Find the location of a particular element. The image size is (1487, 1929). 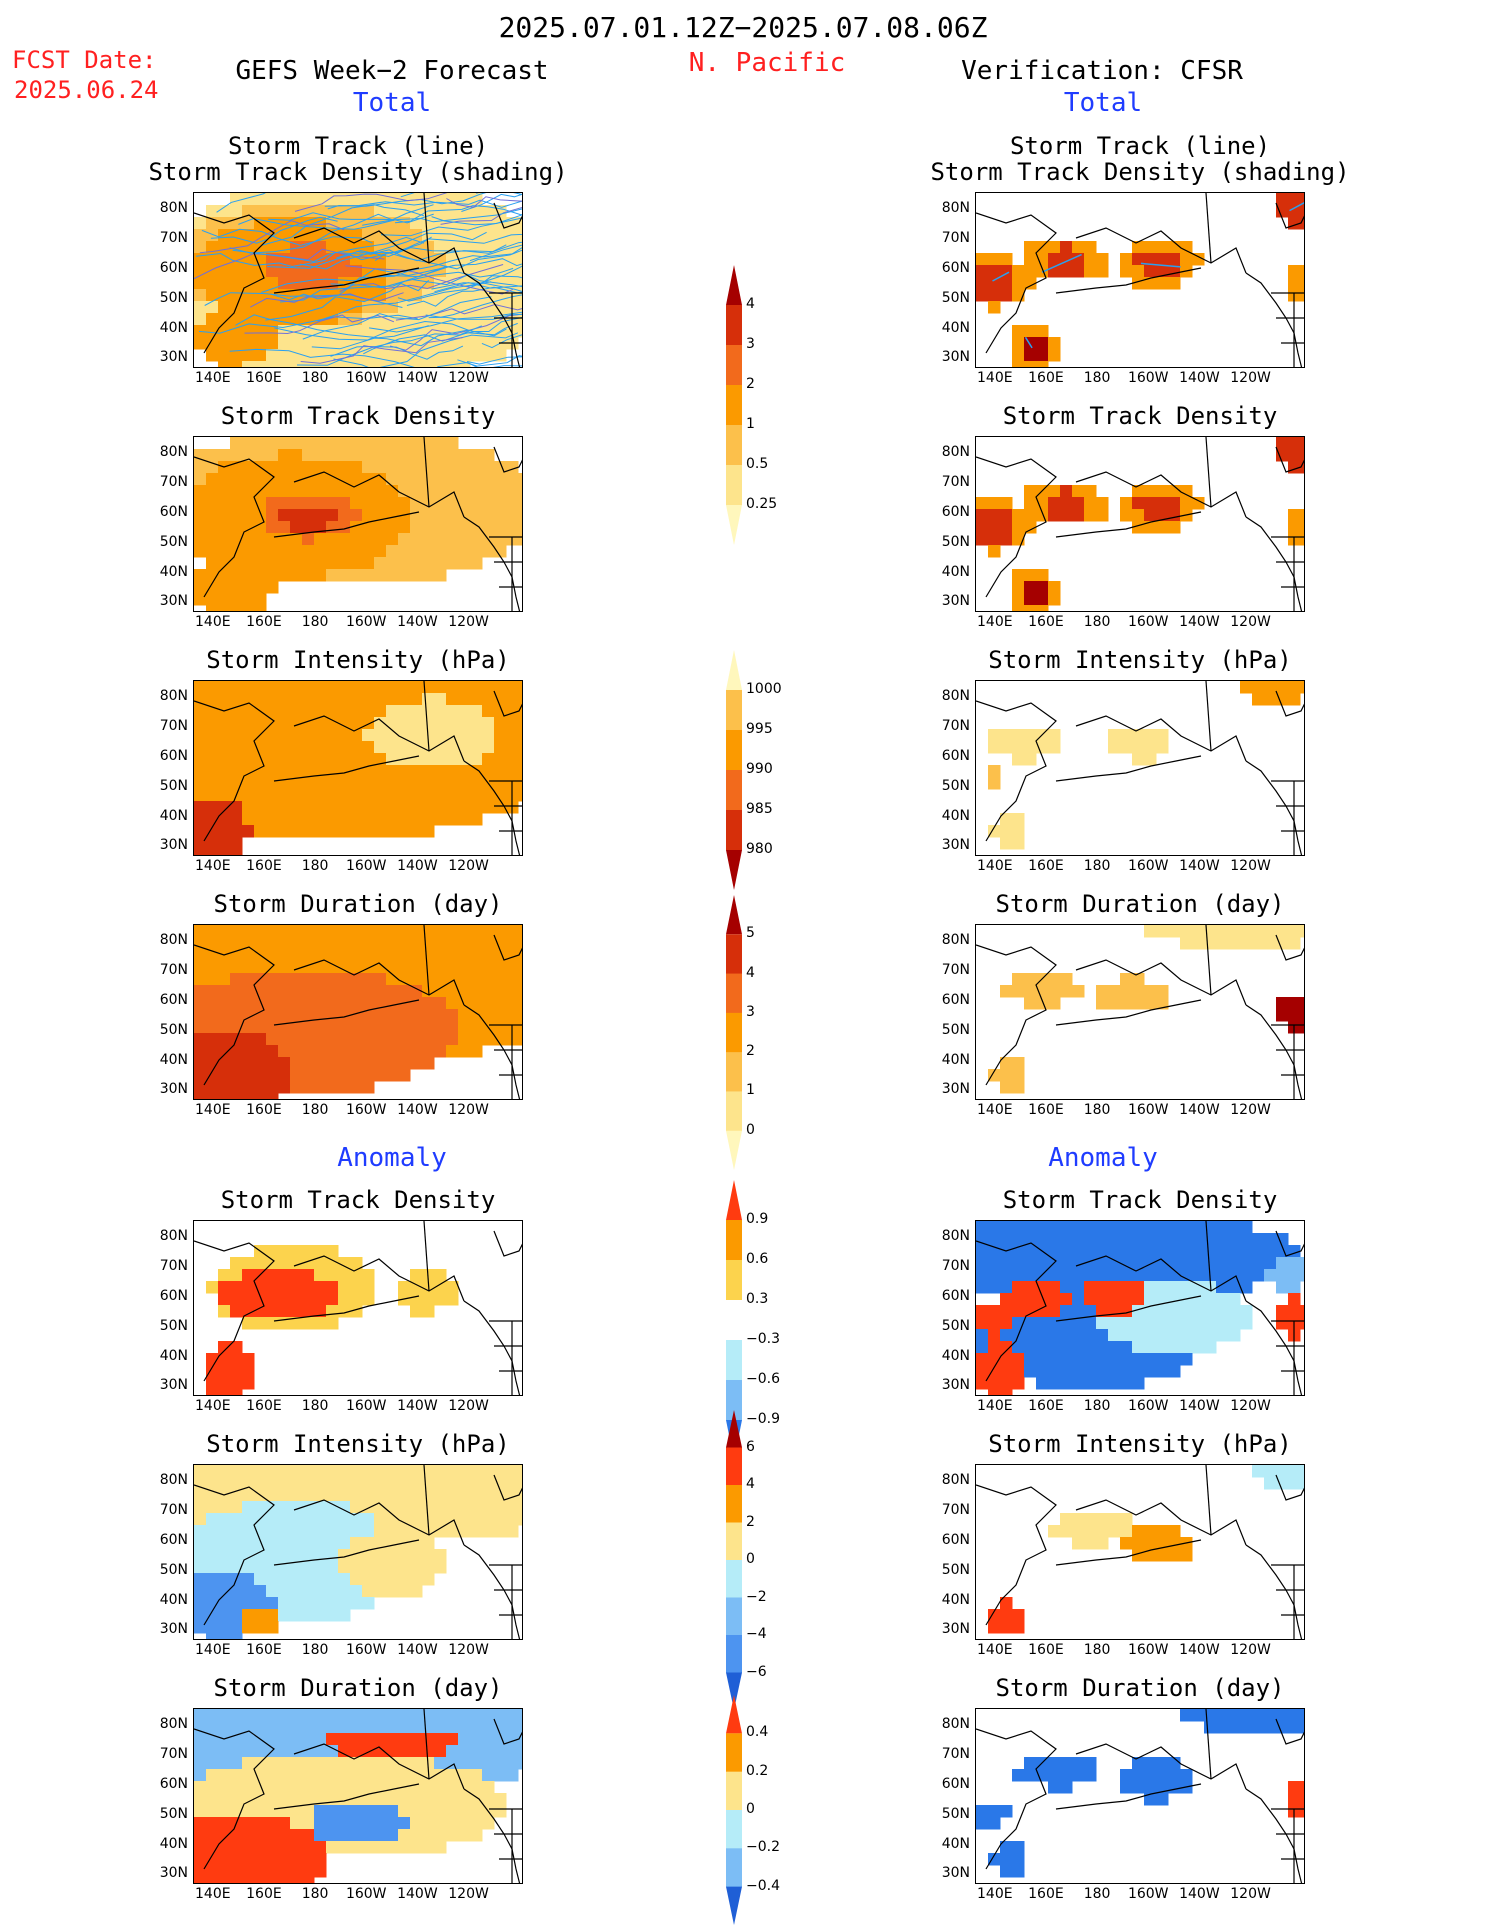

lon-tick-label: 180 is located at coordinates (315, 1894).